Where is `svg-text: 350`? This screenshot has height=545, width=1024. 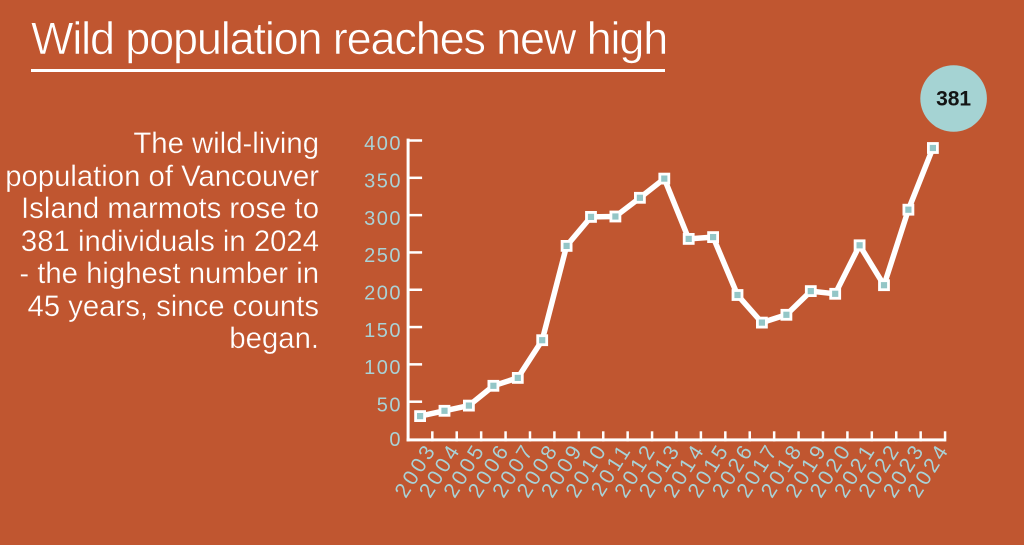
svg-text: 350 is located at coordinates (383, 182).